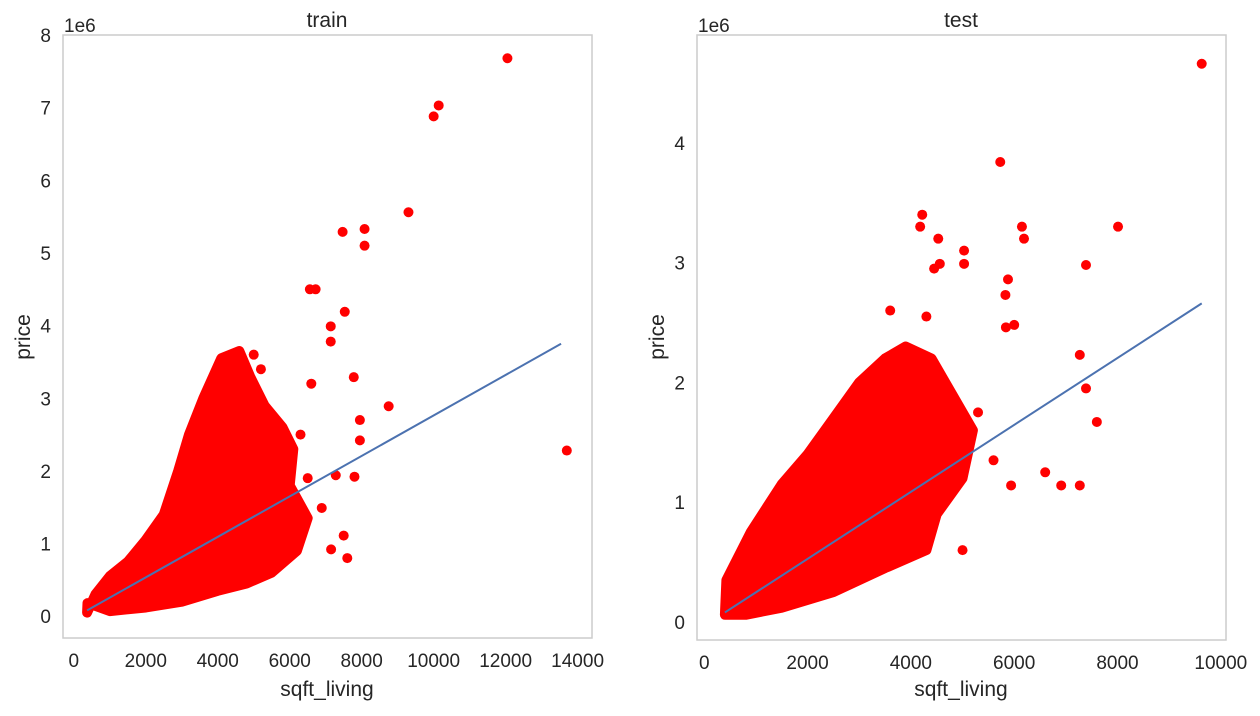 The height and width of the screenshot is (716, 1260). What do you see at coordinates (290, 661) in the screenshot?
I see `train-xtick-label: 6000` at bounding box center [290, 661].